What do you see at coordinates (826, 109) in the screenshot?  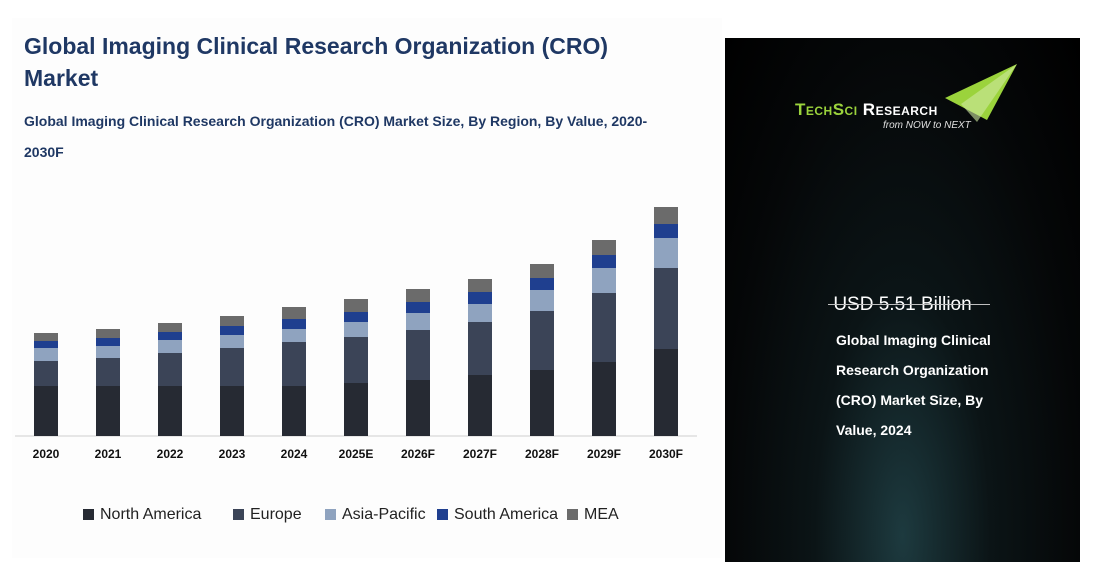 I see `brand: TechSci` at bounding box center [826, 109].